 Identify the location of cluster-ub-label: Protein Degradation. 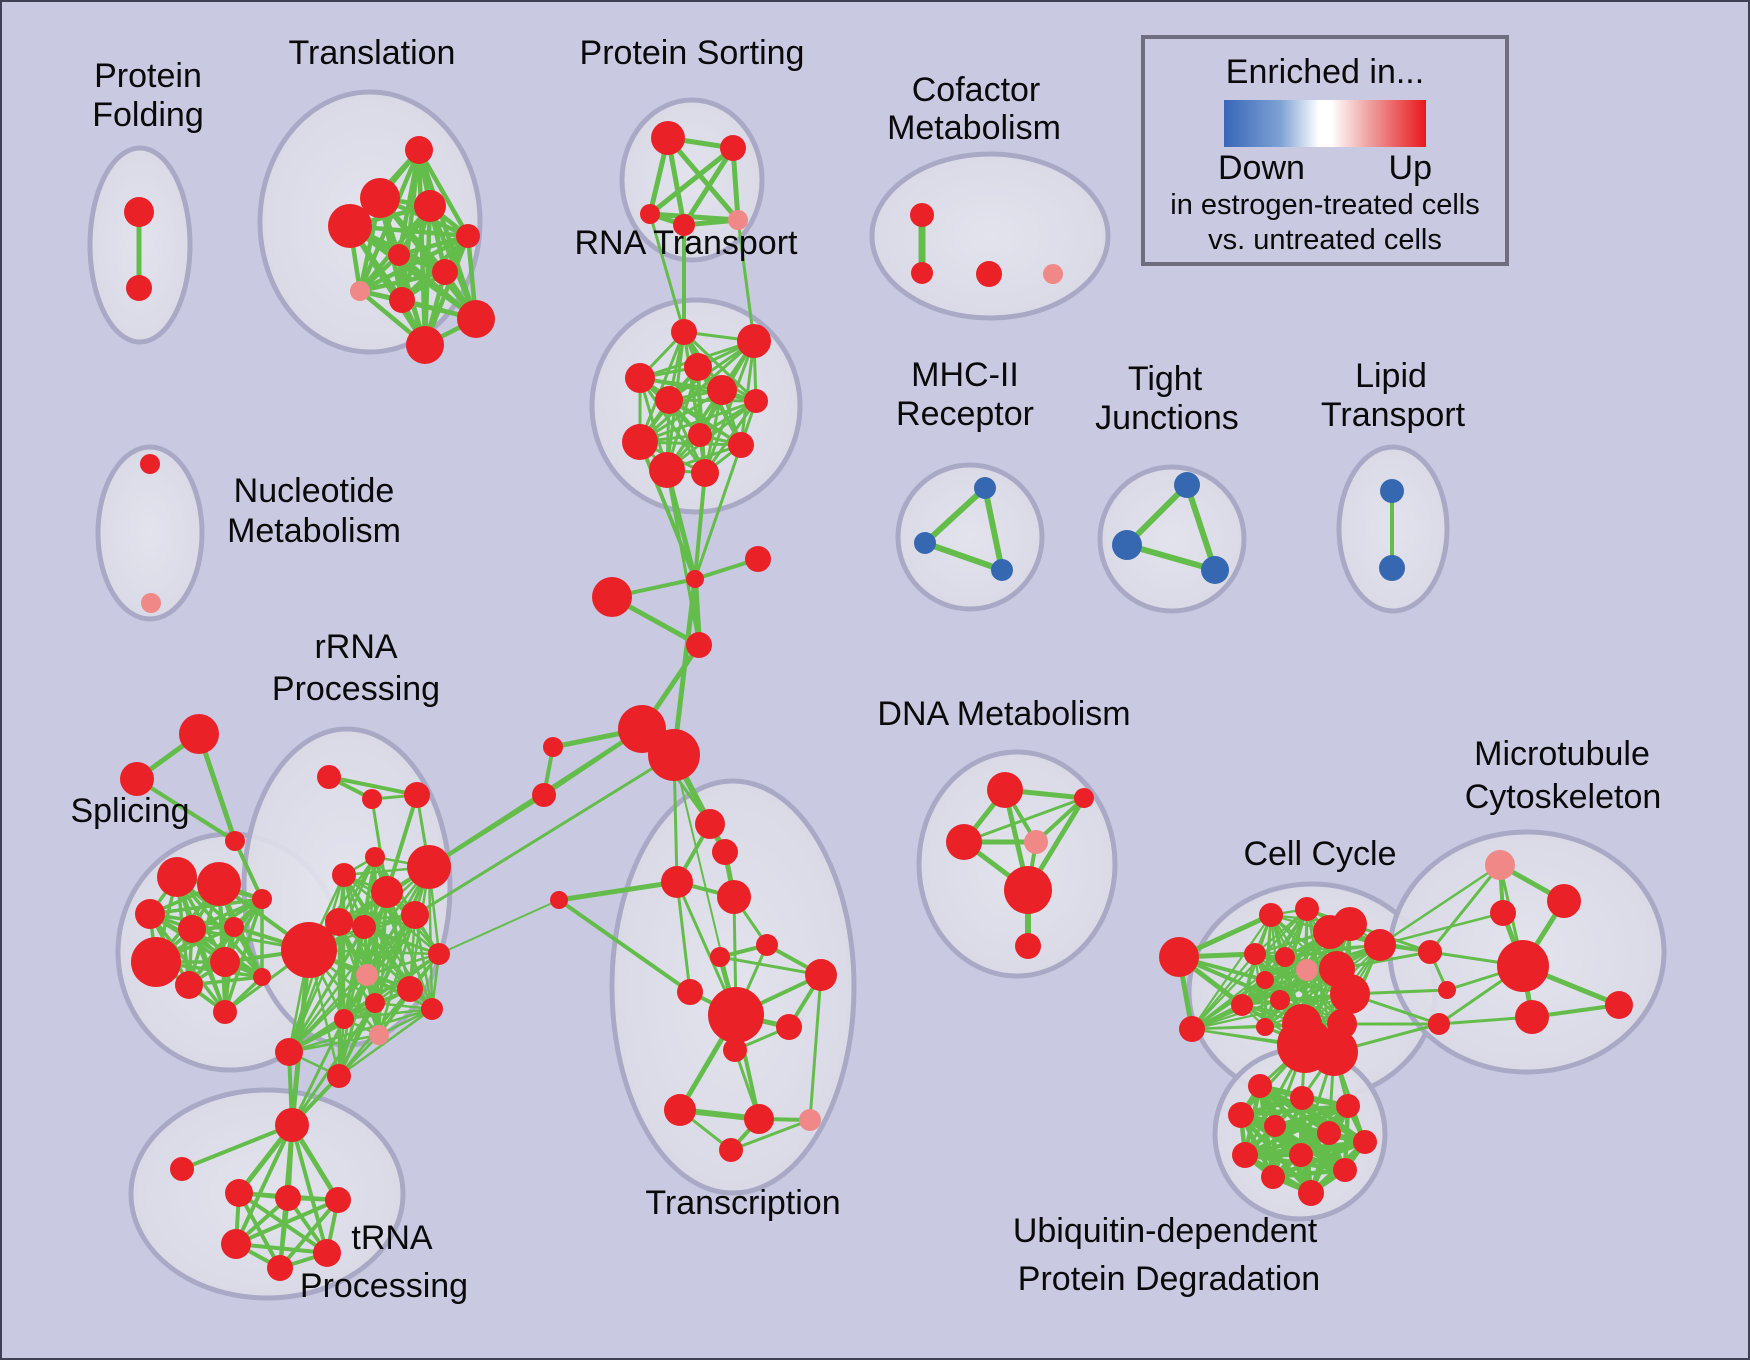
(1169, 1279).